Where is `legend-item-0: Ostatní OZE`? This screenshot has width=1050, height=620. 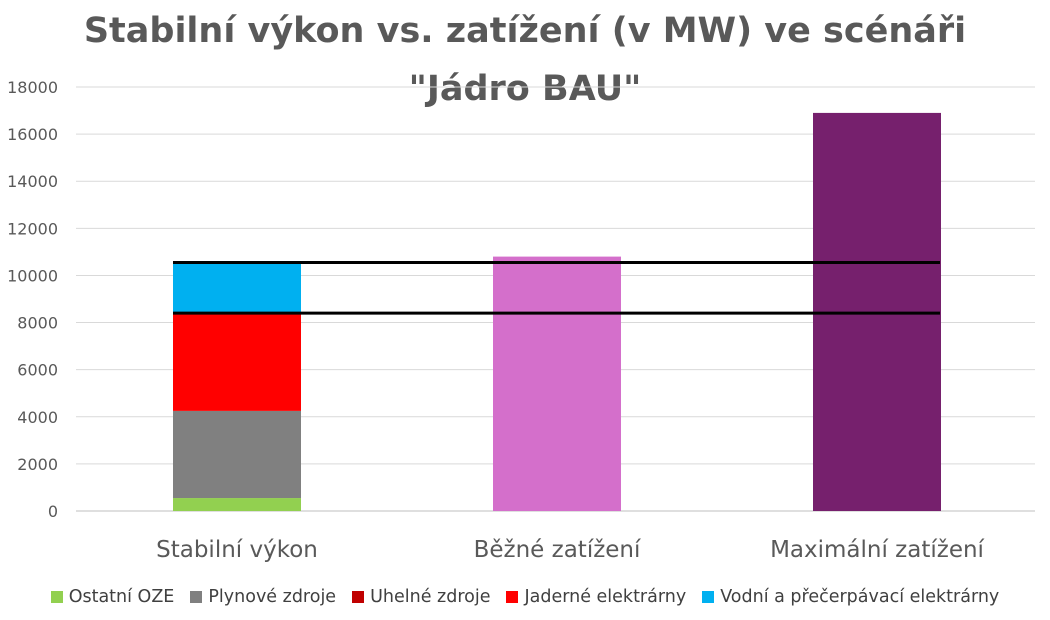
legend-item-0: Ostatní OZE is located at coordinates (112, 597).